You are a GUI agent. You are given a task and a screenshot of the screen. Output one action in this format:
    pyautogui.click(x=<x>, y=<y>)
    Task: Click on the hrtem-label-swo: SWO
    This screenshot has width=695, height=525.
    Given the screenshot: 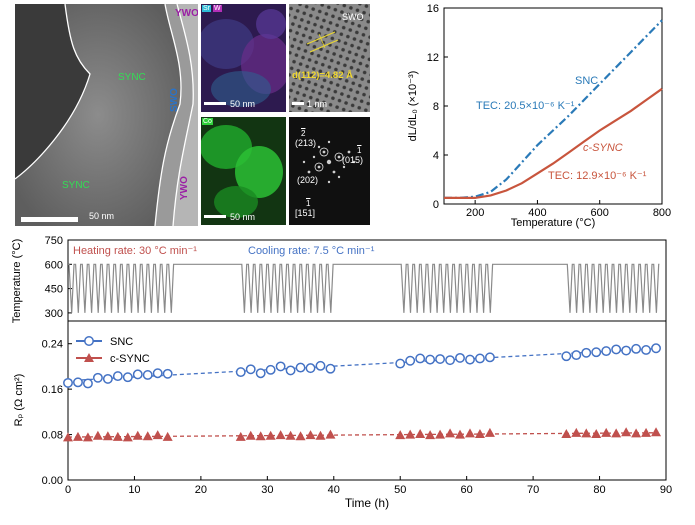 What is the action you would take?
    pyautogui.click(x=353, y=17)
    